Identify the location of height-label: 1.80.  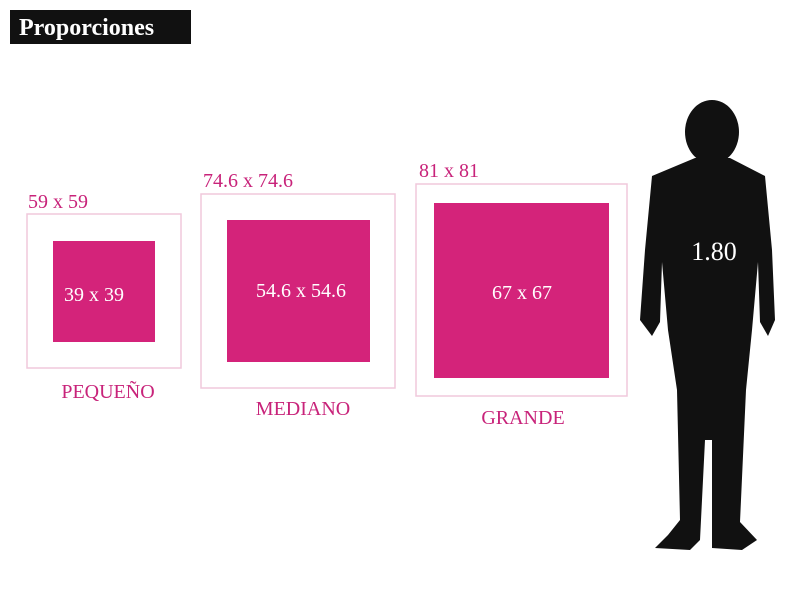
(714, 251).